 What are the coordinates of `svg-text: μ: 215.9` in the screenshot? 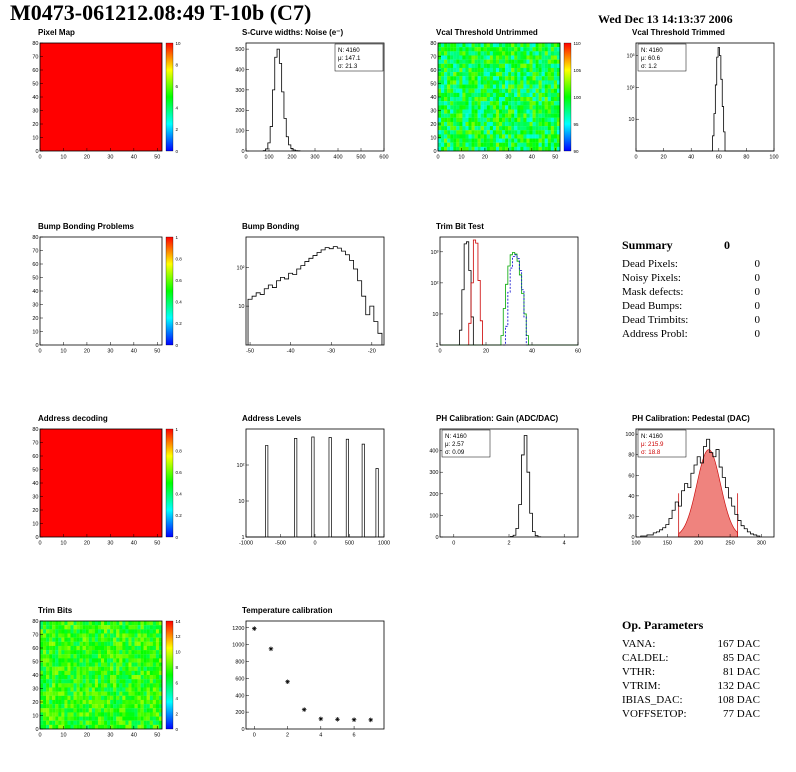 It's located at (652, 444).